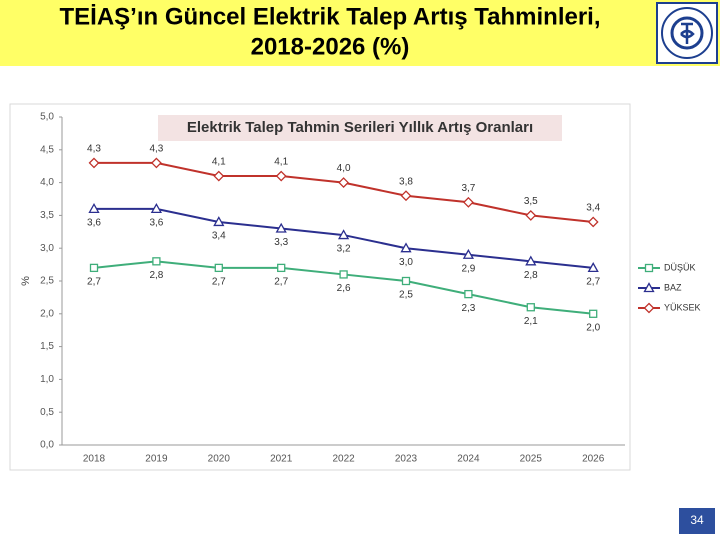 This screenshot has width=720, height=545. I want to click on y-tick-label: 0,0, so click(47, 445).